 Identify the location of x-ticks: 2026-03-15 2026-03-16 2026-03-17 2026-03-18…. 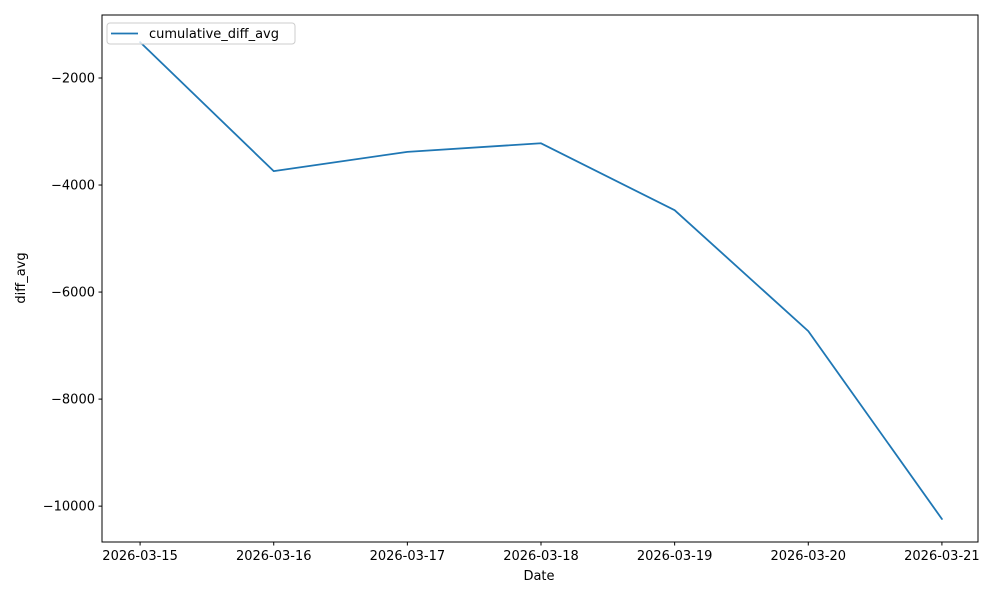
(541, 553).